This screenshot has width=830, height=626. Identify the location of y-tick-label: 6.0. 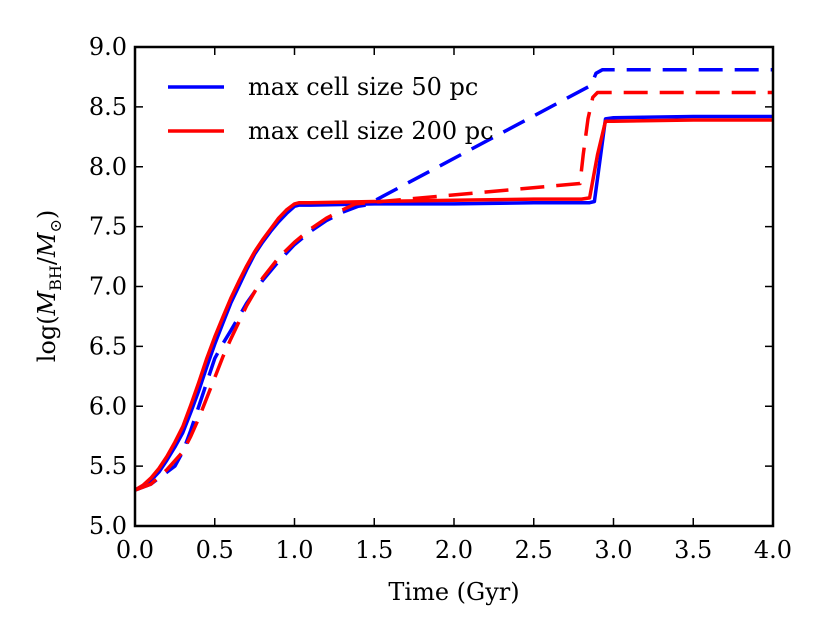
(108, 406).